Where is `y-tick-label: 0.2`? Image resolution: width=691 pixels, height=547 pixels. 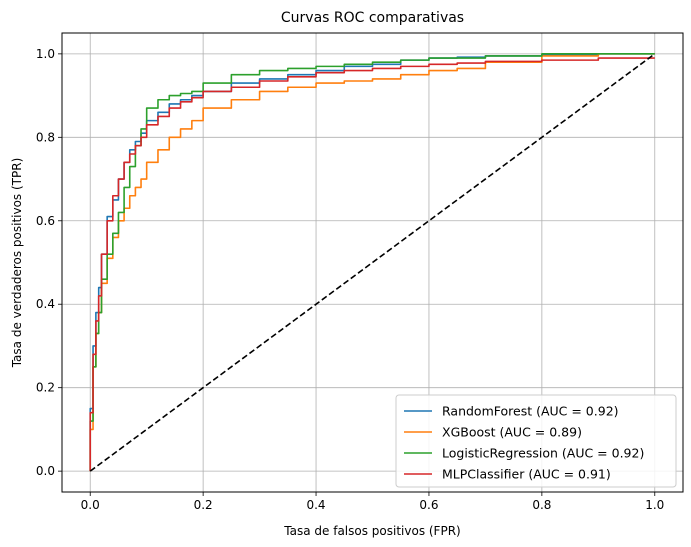
y-tick-label: 0.2 is located at coordinates (45, 388).